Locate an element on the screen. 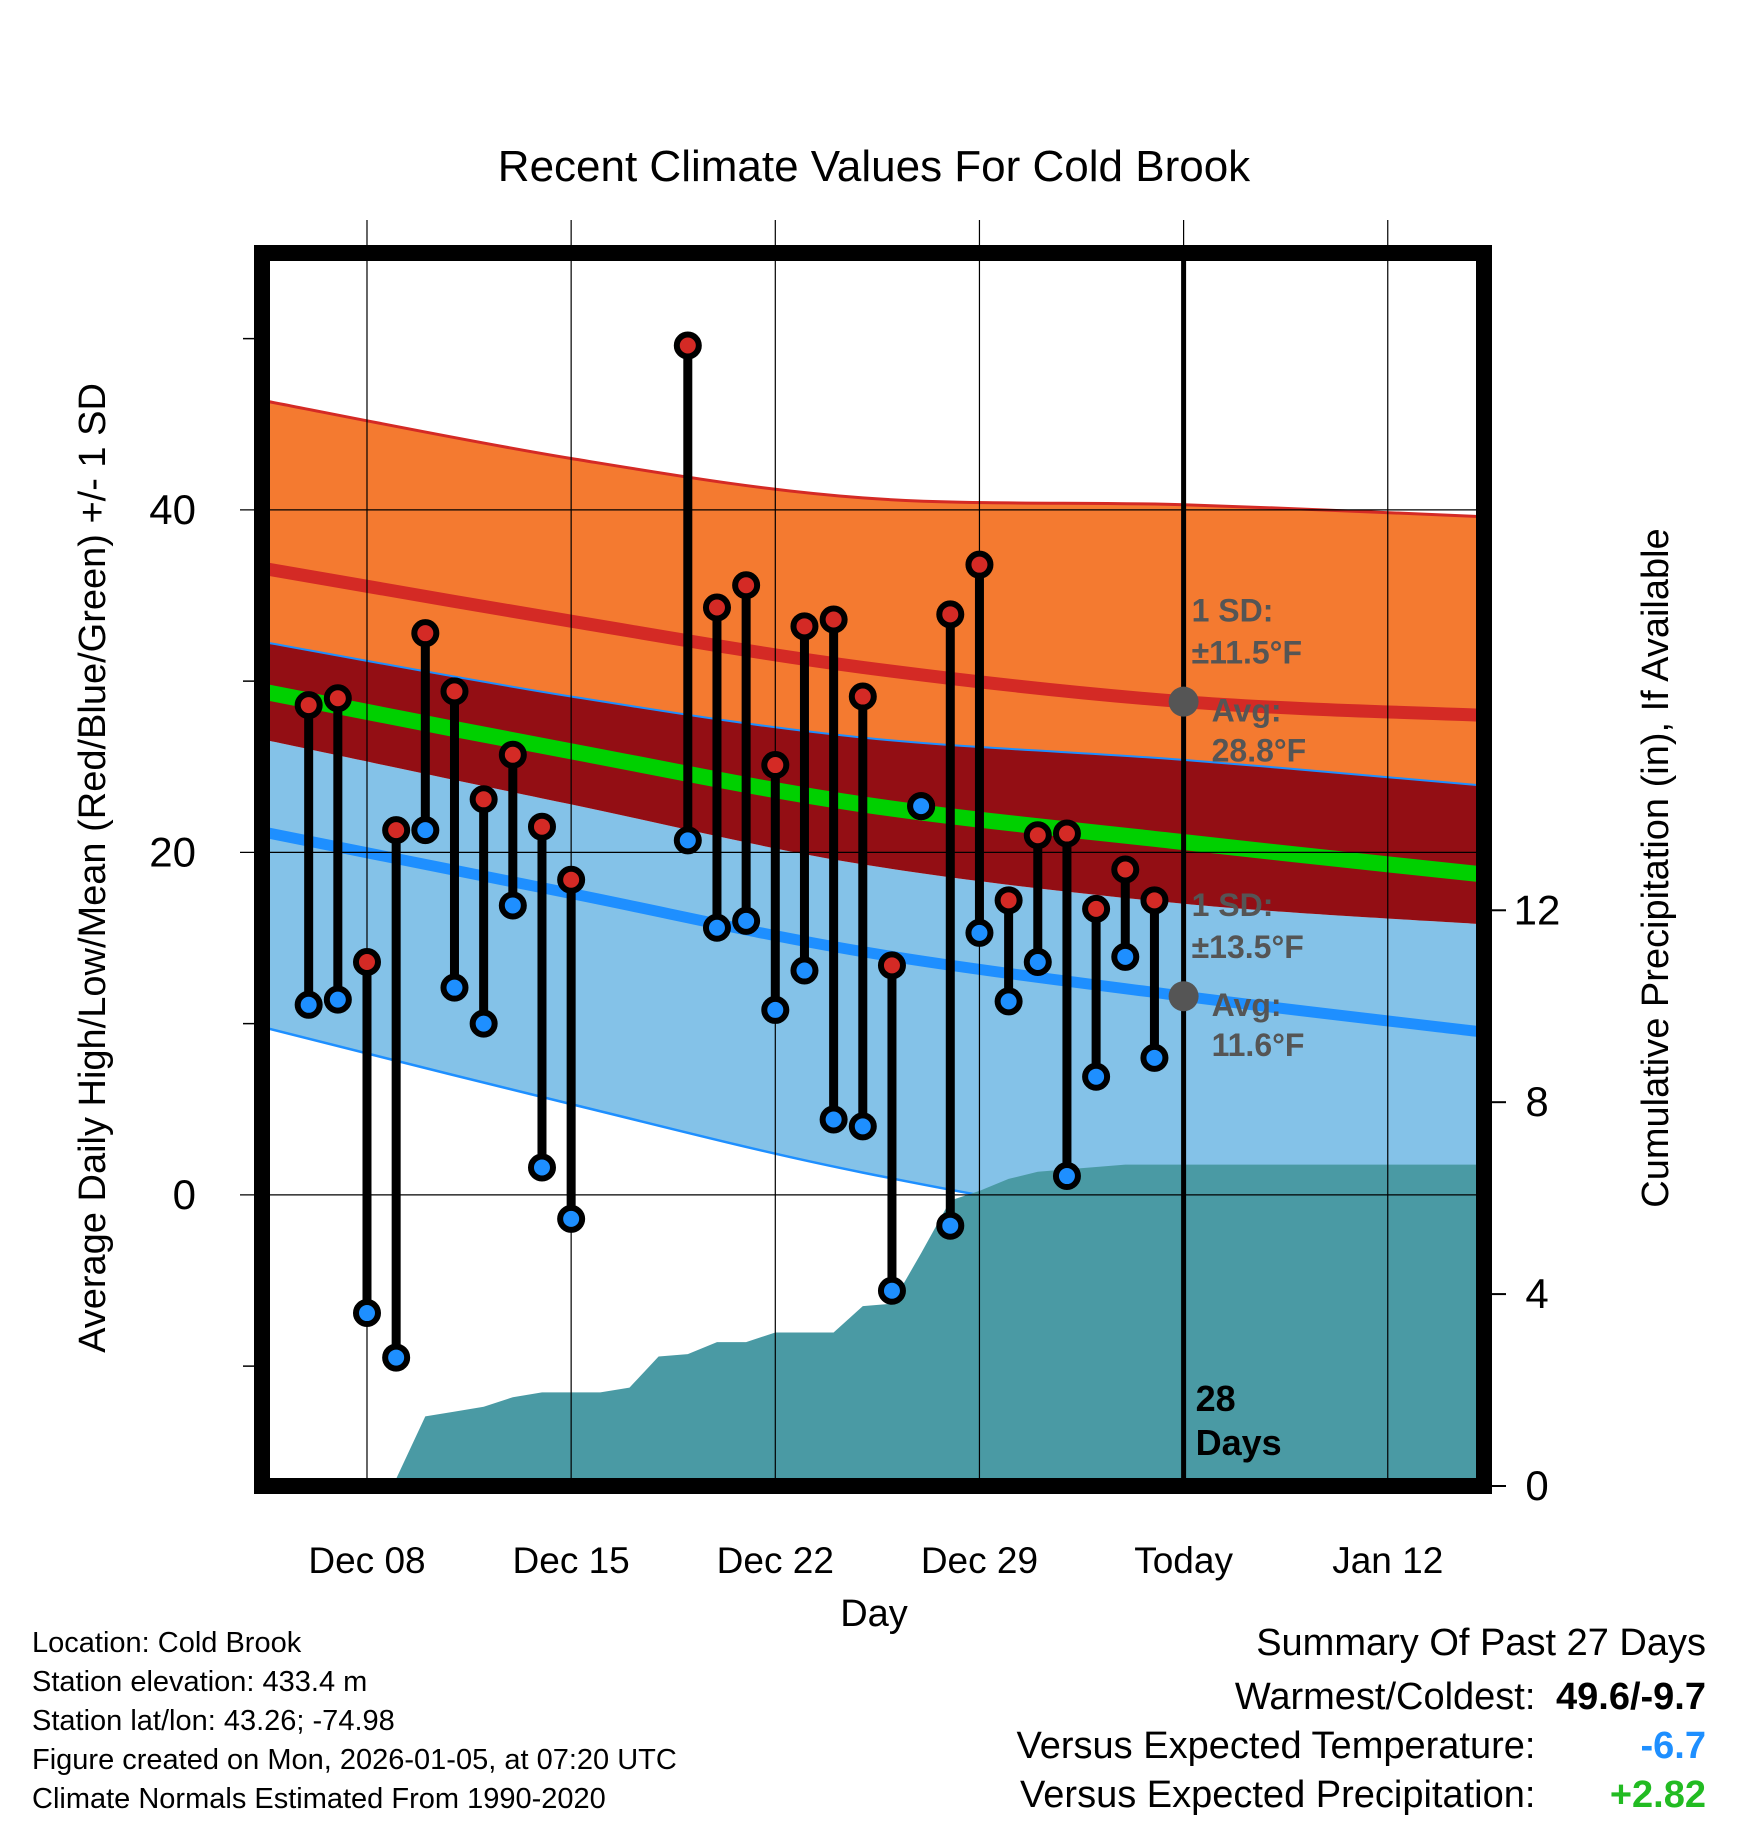 The image size is (1748, 1828). days-label: Days is located at coordinates (1239, 1442).